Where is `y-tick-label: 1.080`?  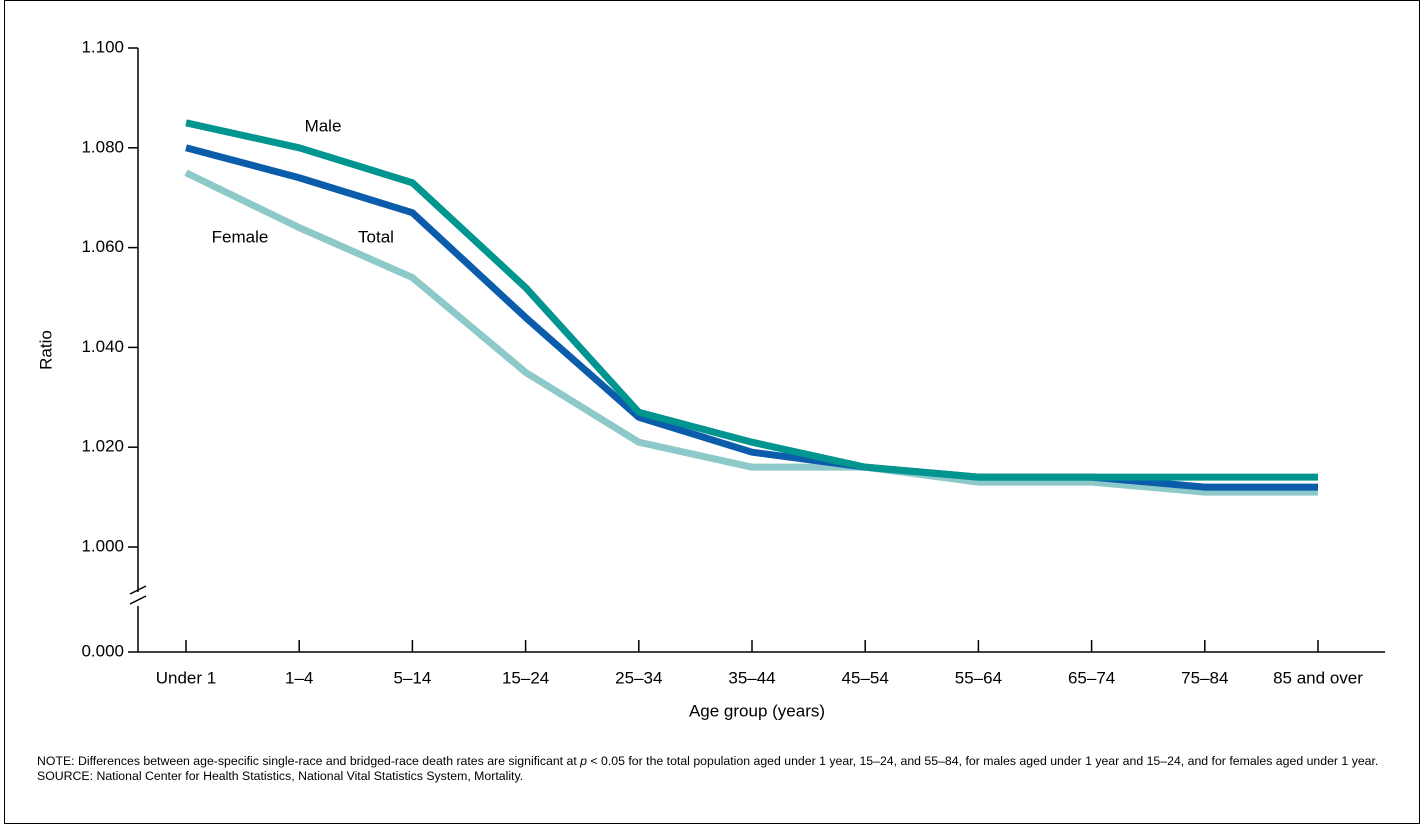 y-tick-label: 1.080 is located at coordinates (102, 146).